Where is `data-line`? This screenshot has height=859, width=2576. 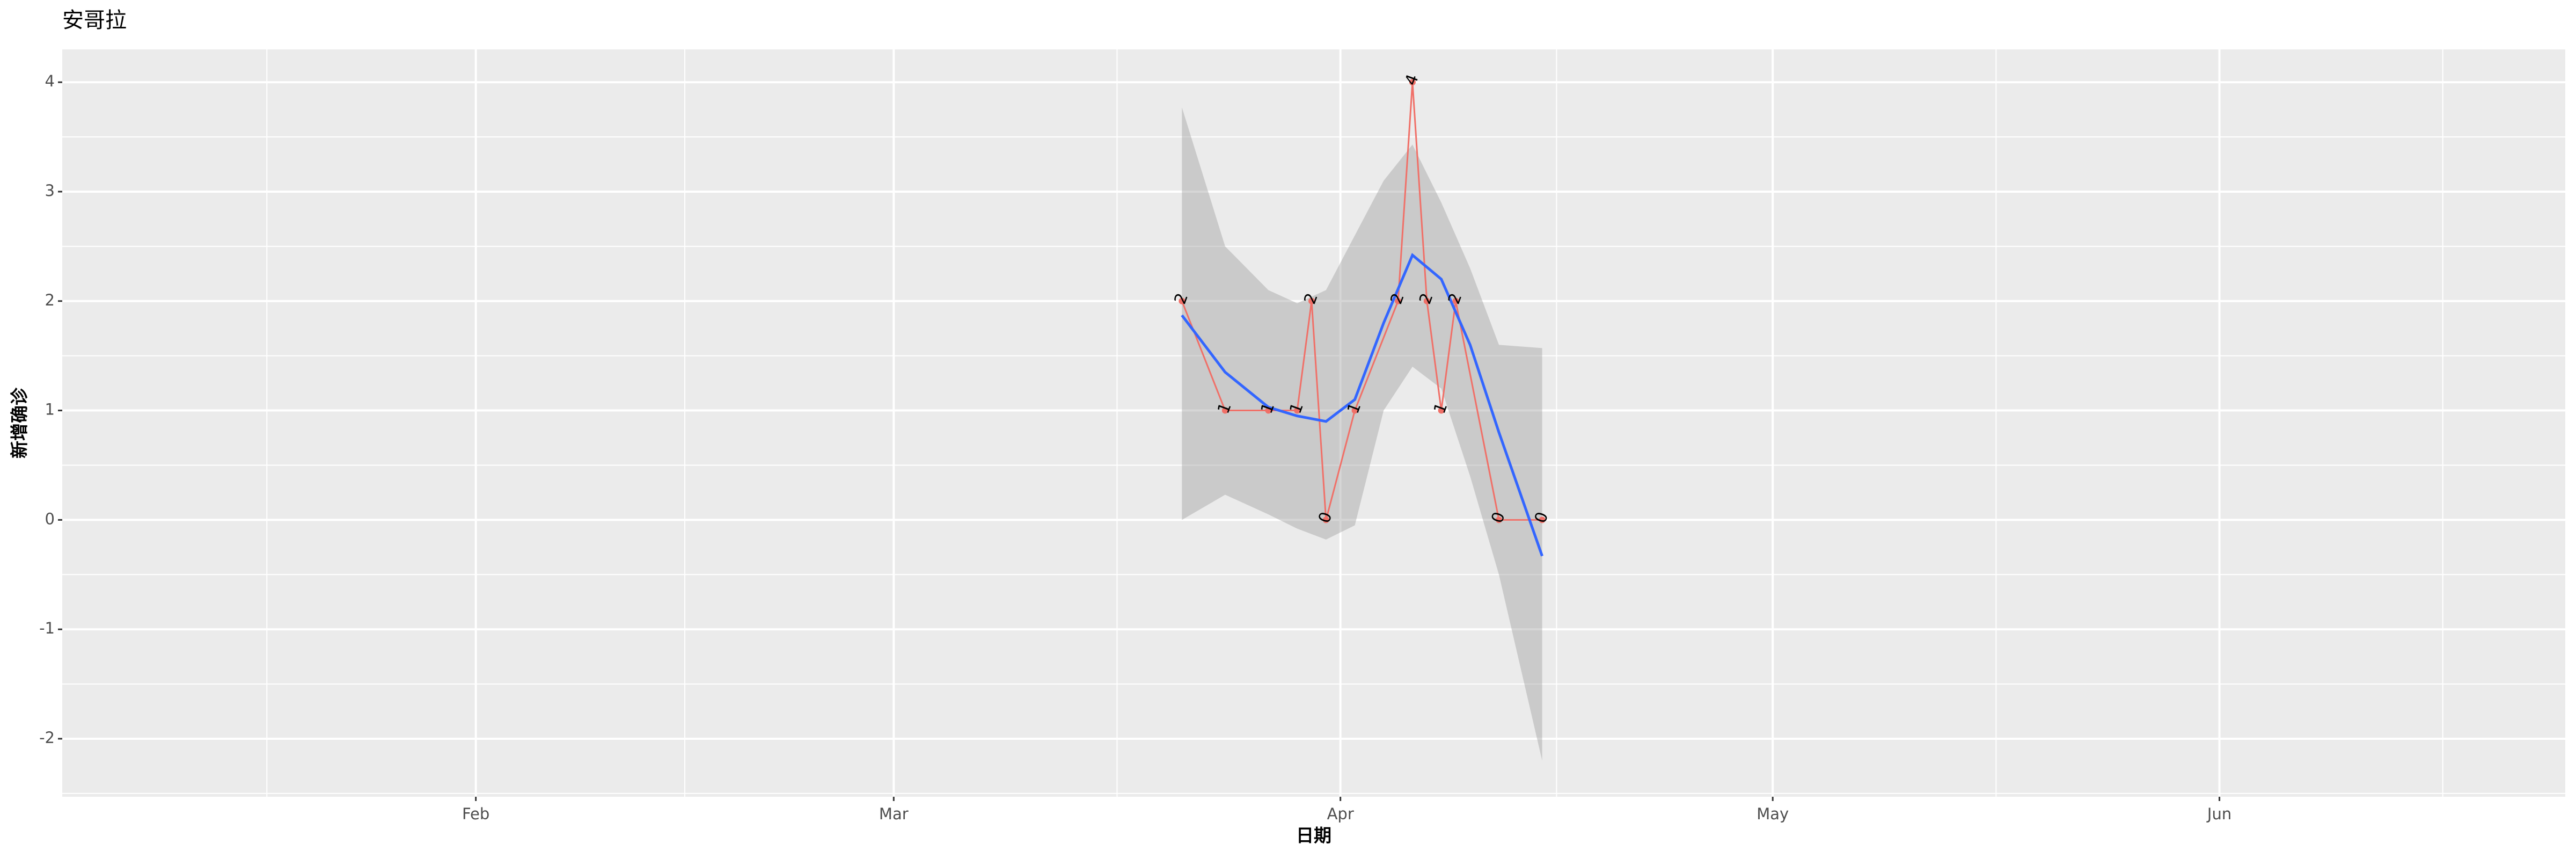 data-line is located at coordinates (1361, 301).